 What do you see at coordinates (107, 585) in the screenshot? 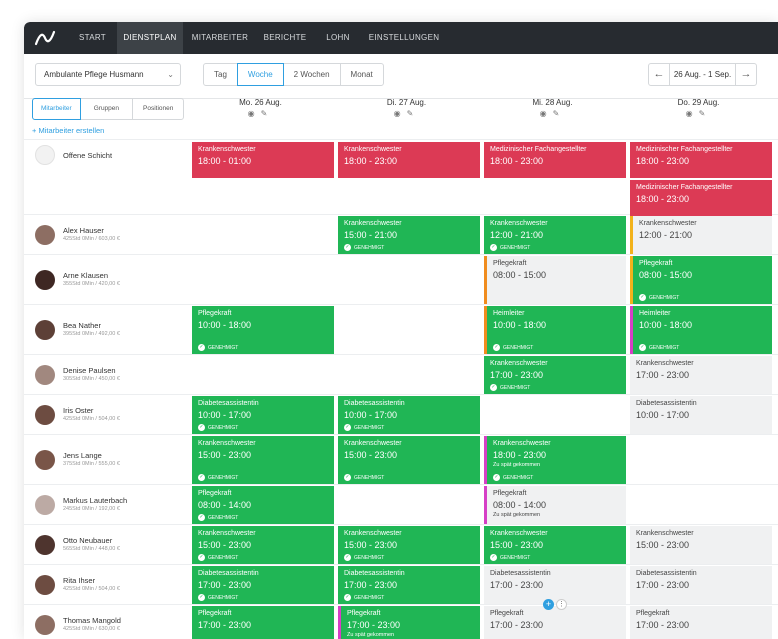
I see `staff-row: Rita Ihser 425Std 0Min / 504,00 €` at bounding box center [107, 585].